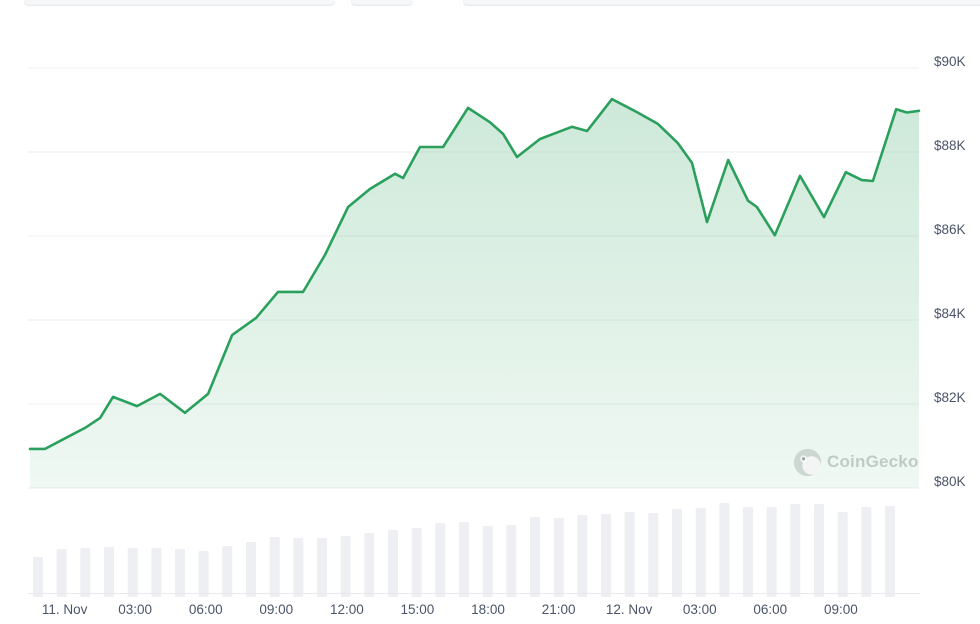 This screenshot has height=624, width=980. What do you see at coordinates (721, 3) in the screenshot?
I see `toolbar-skeleton-right` at bounding box center [721, 3].